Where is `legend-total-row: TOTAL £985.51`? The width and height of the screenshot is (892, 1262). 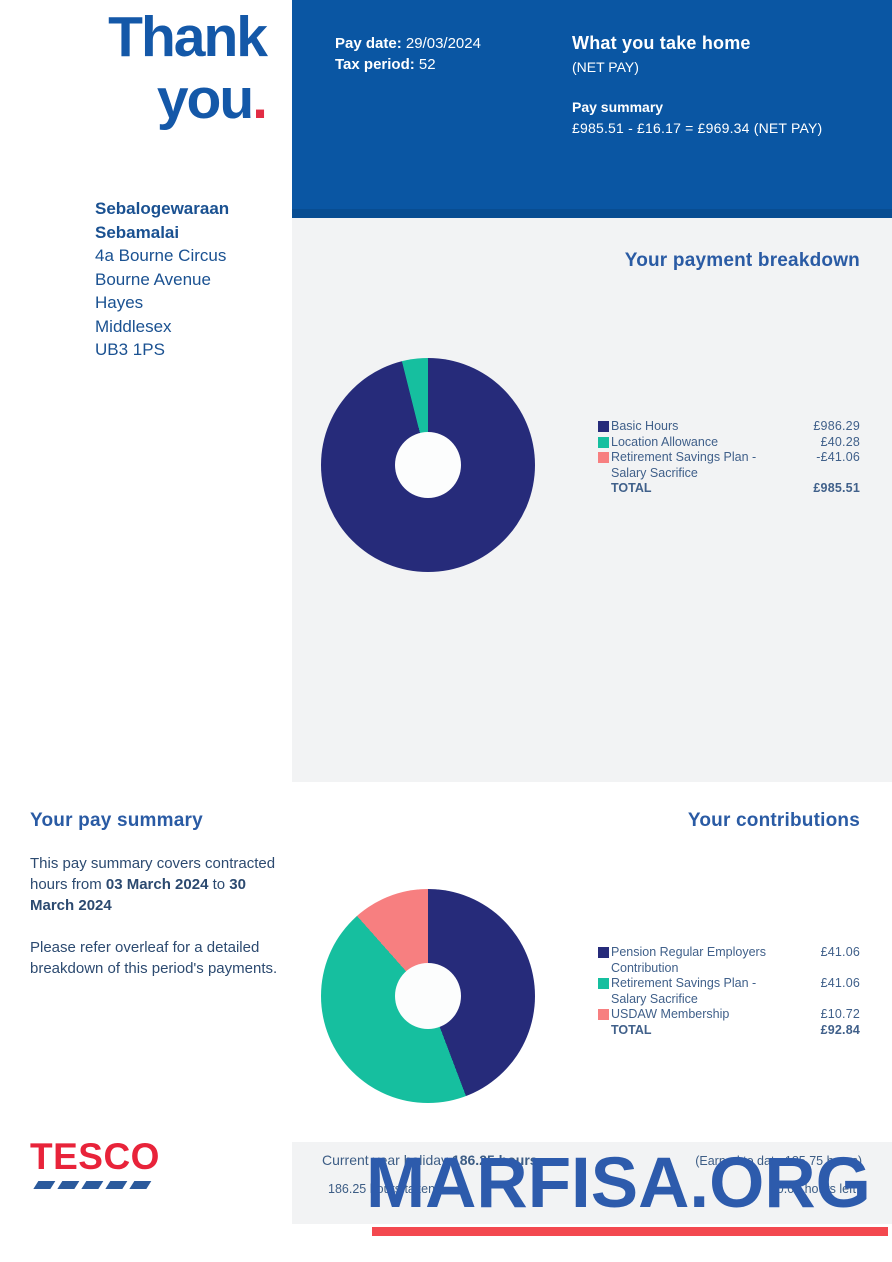
legend-total-row: TOTAL £985.51 is located at coordinates (729, 489).